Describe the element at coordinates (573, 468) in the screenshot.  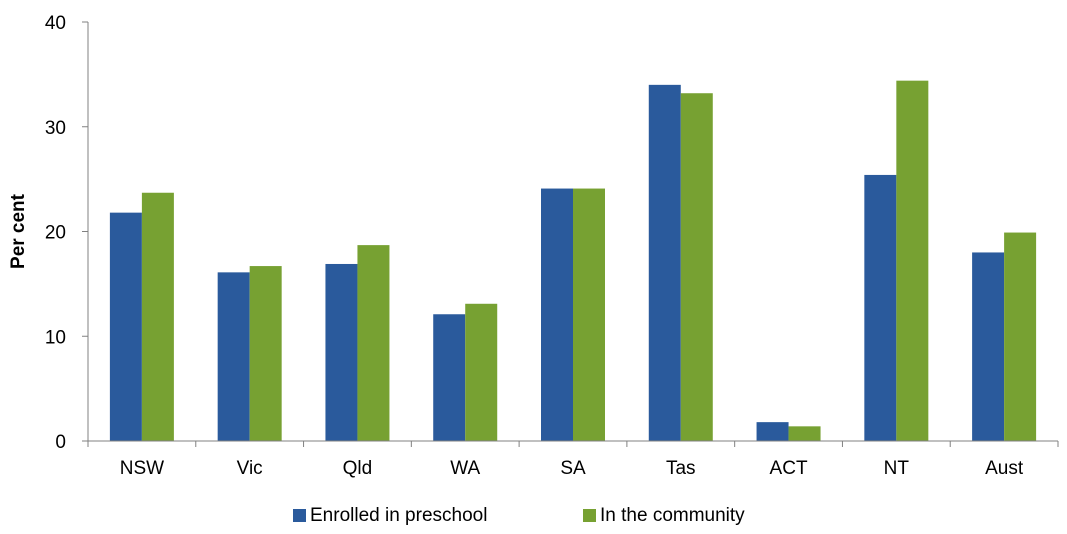
I see `x-tick-label: SA` at that location.